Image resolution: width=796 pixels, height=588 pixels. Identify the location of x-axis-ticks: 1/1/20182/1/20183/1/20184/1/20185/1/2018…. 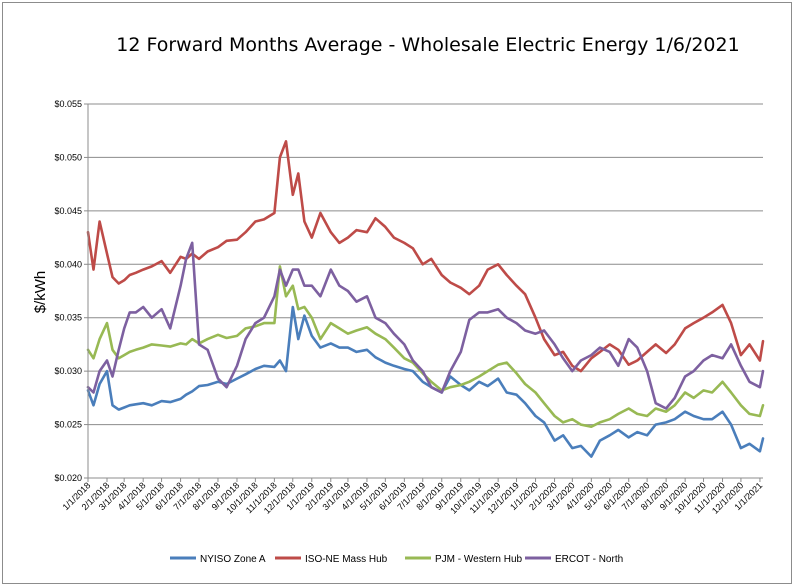
(412, 497).